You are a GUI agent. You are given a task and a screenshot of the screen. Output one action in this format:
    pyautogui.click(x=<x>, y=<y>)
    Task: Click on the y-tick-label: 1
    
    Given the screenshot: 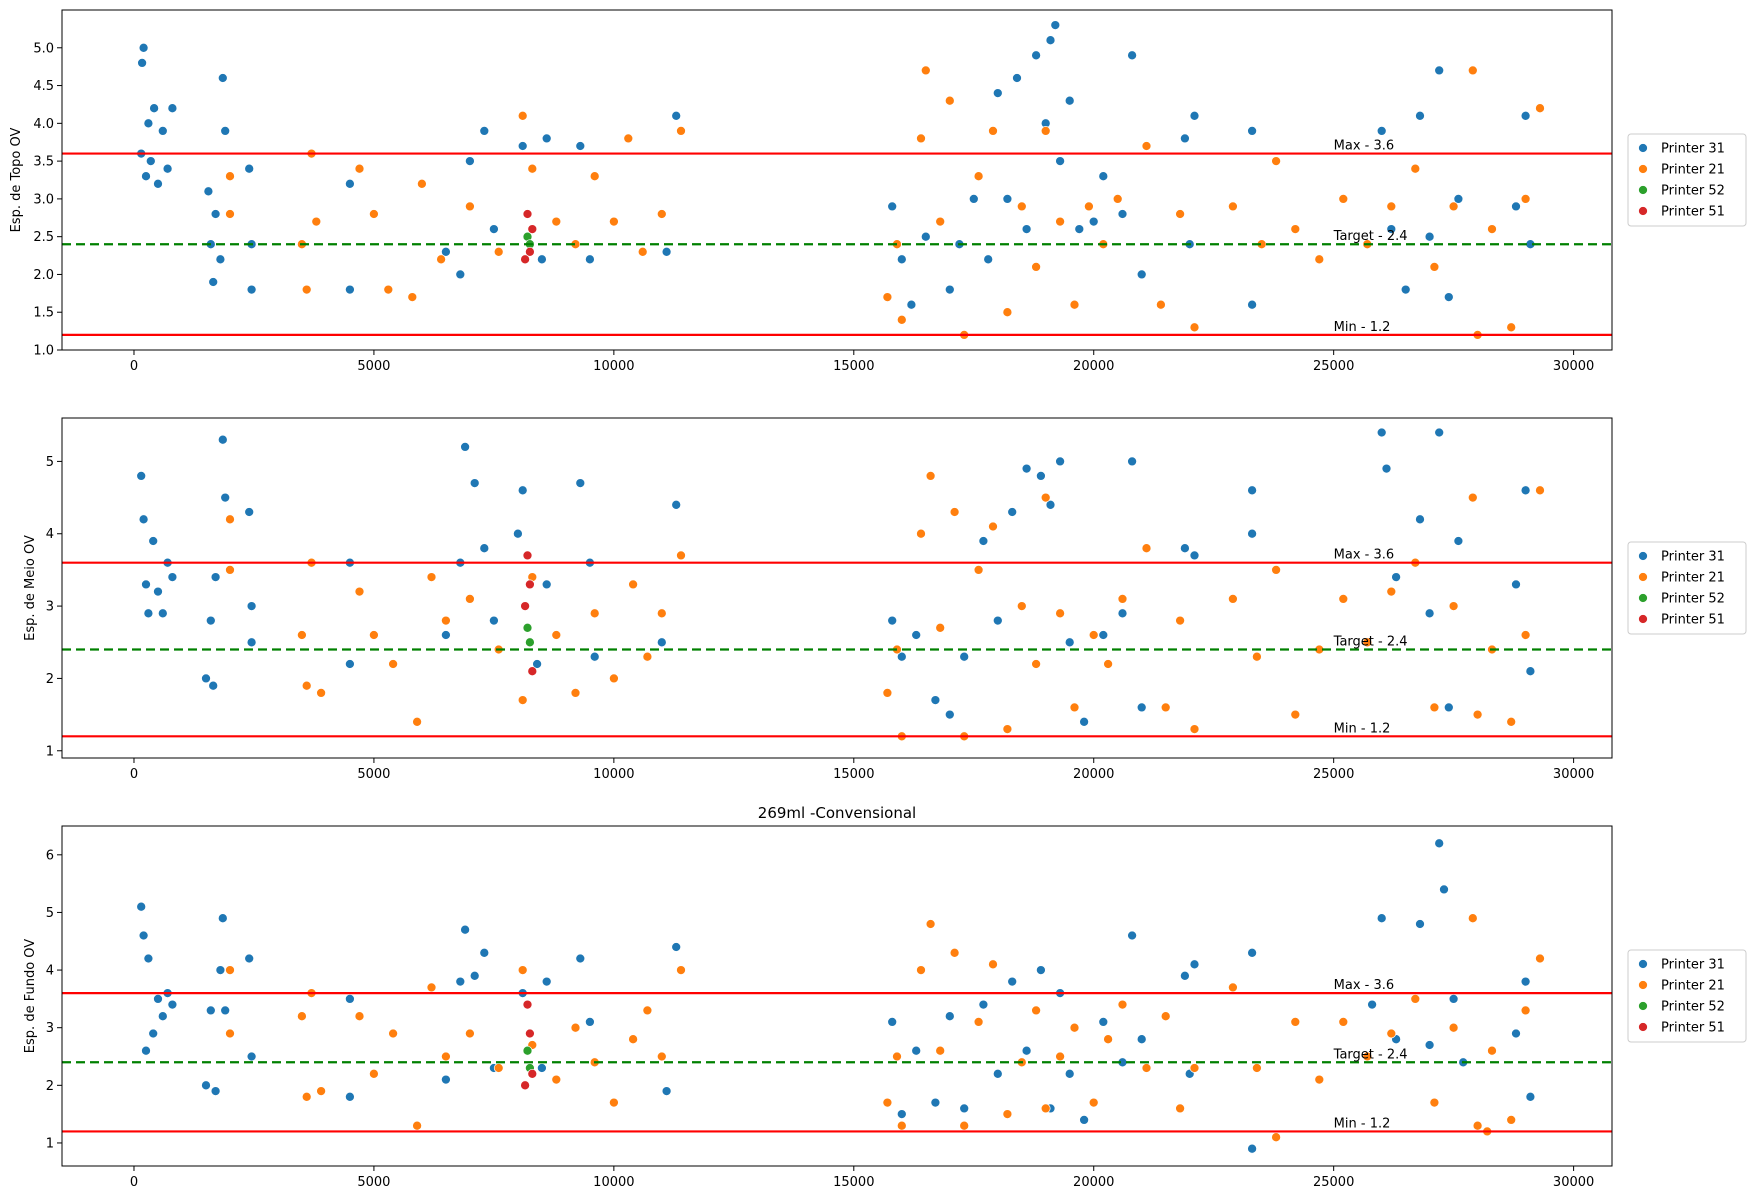 What is the action you would take?
    pyautogui.click(x=50, y=1143)
    